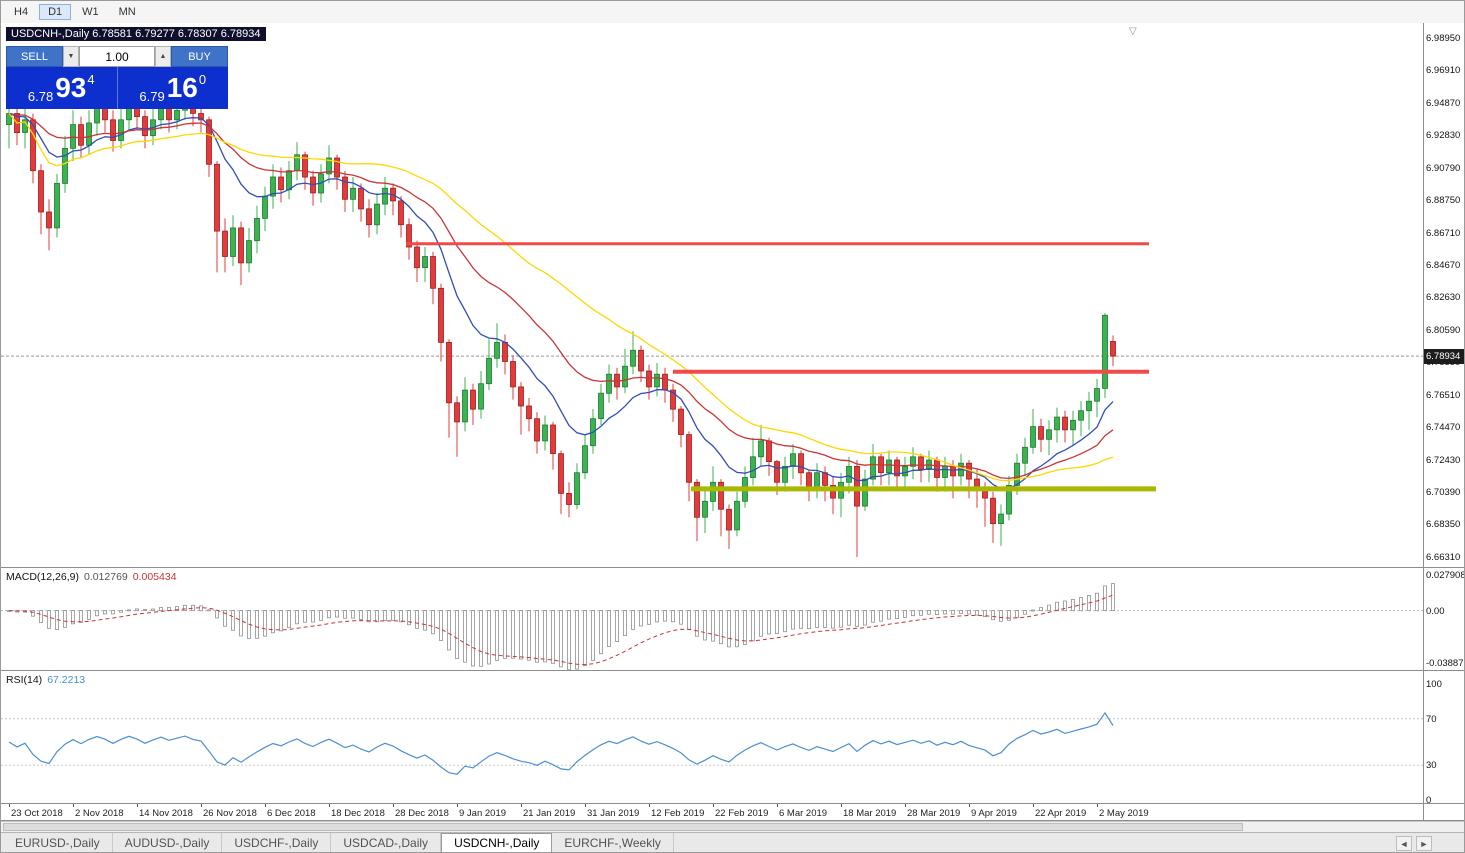 The height and width of the screenshot is (853, 1465). I want to click on timeframe-button-h4: H4, so click(21, 12).